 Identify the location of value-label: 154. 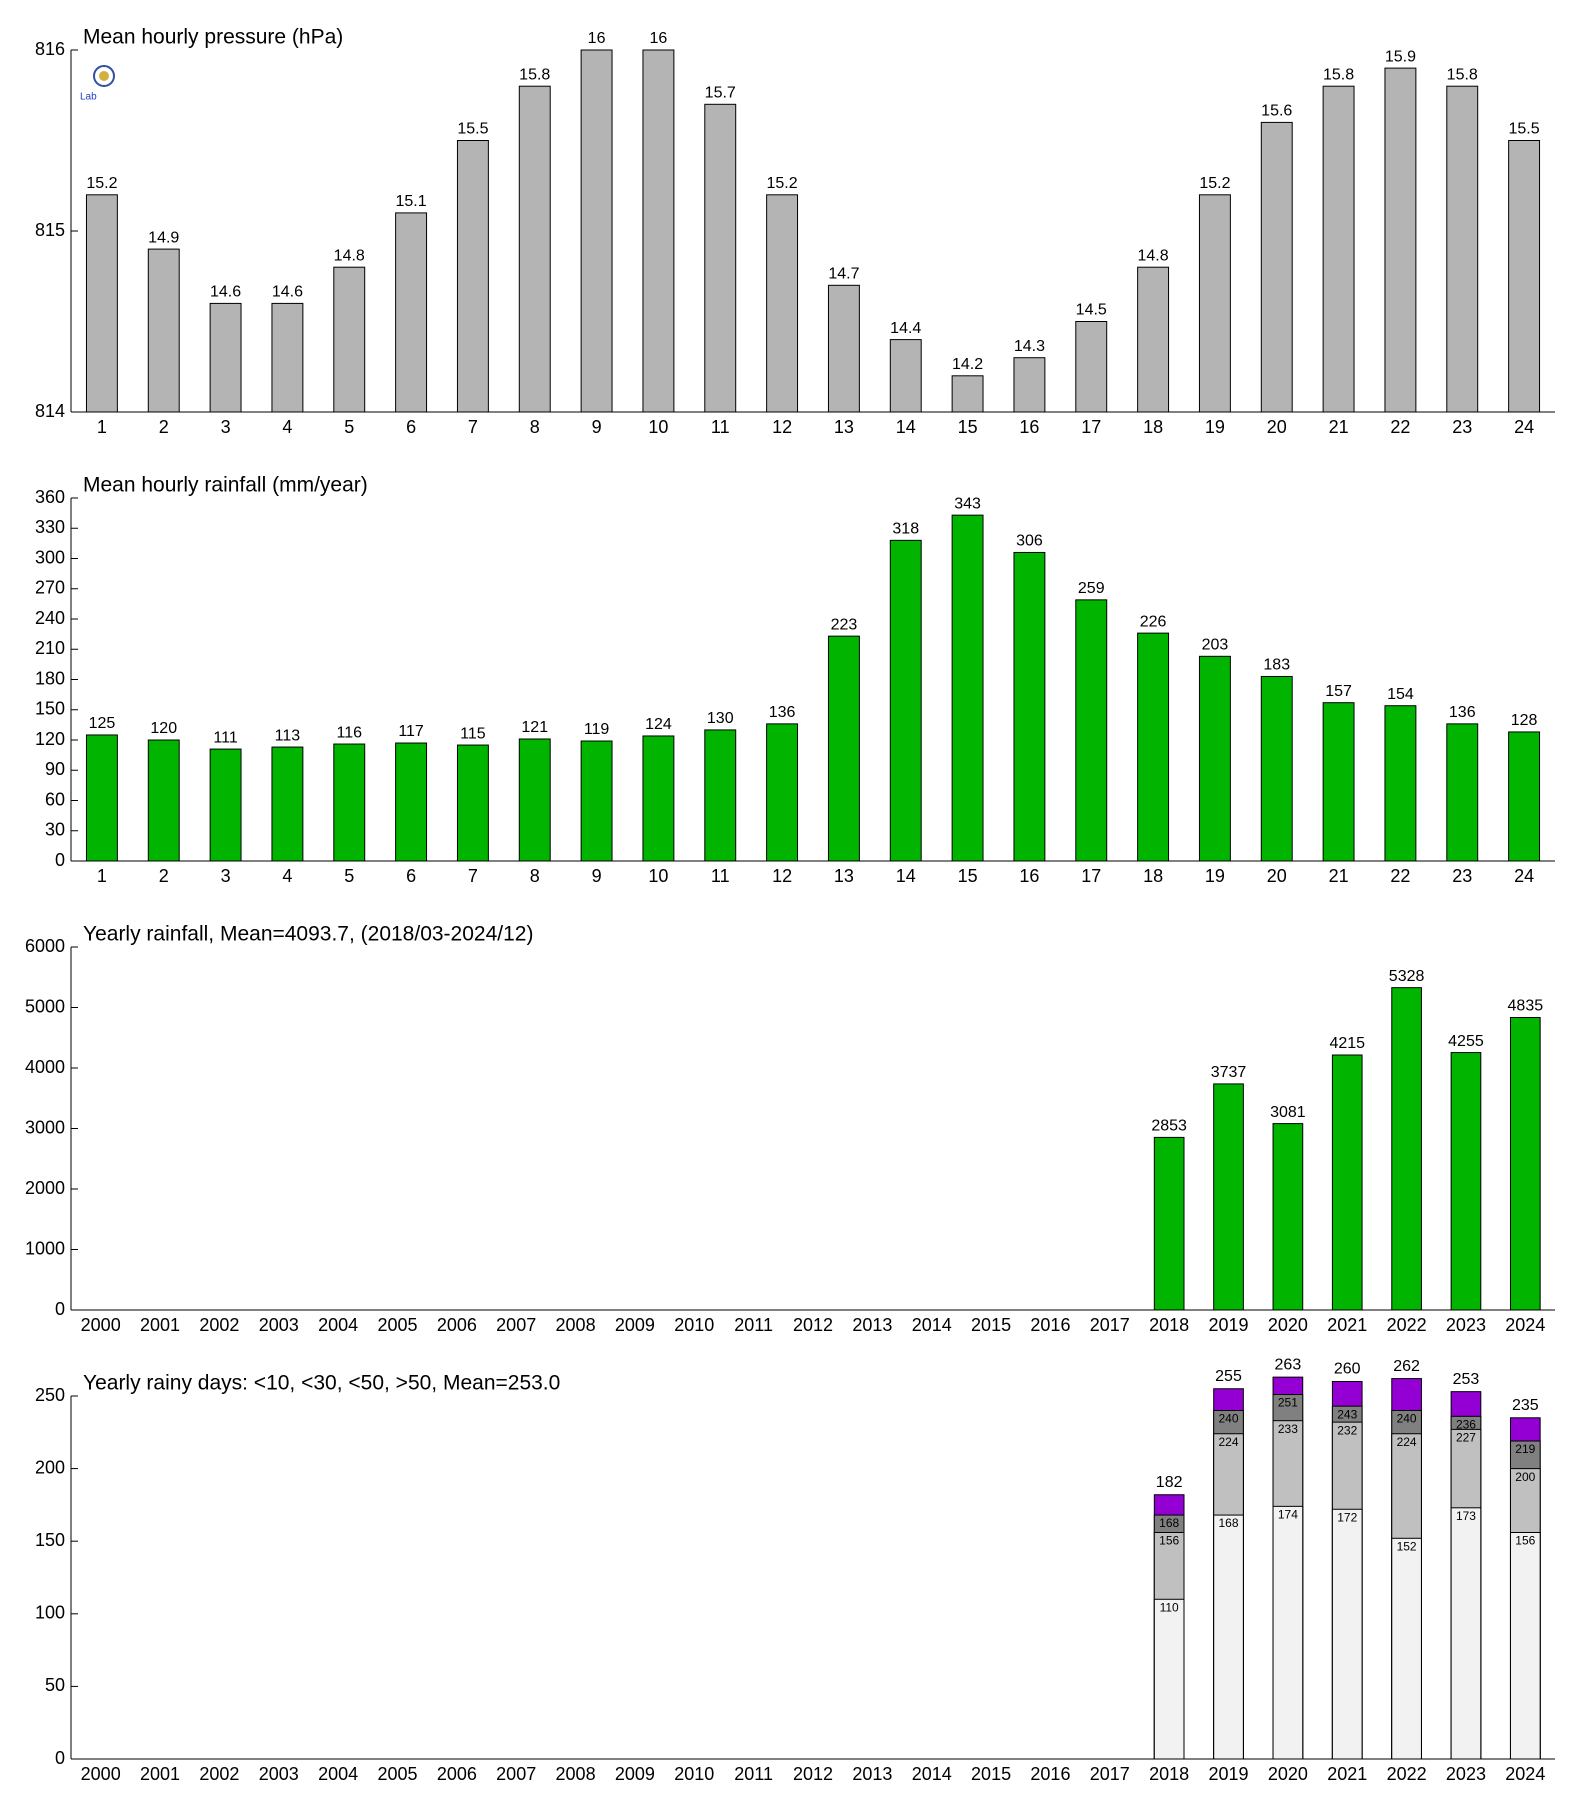
(1400, 694).